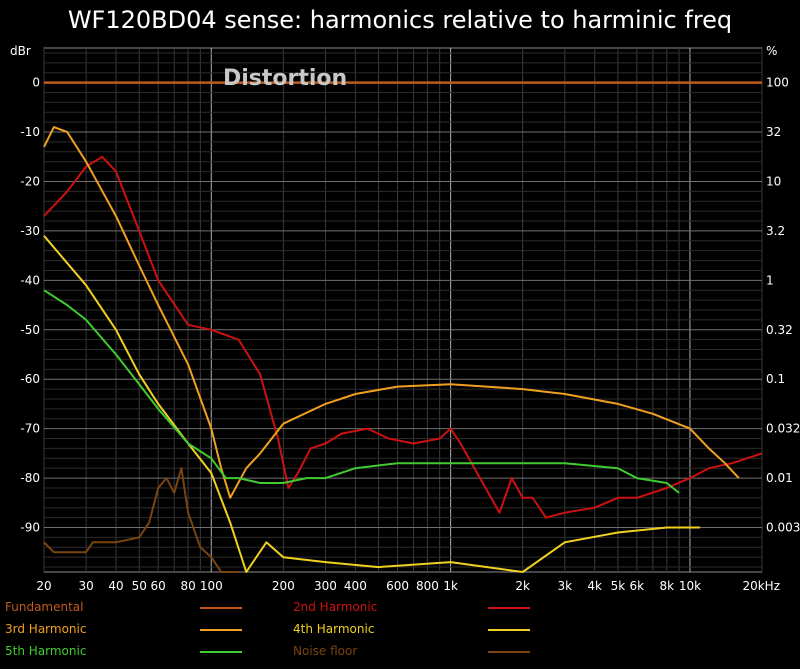  What do you see at coordinates (325, 586) in the screenshot?
I see `x-tick-label: 300` at bounding box center [325, 586].